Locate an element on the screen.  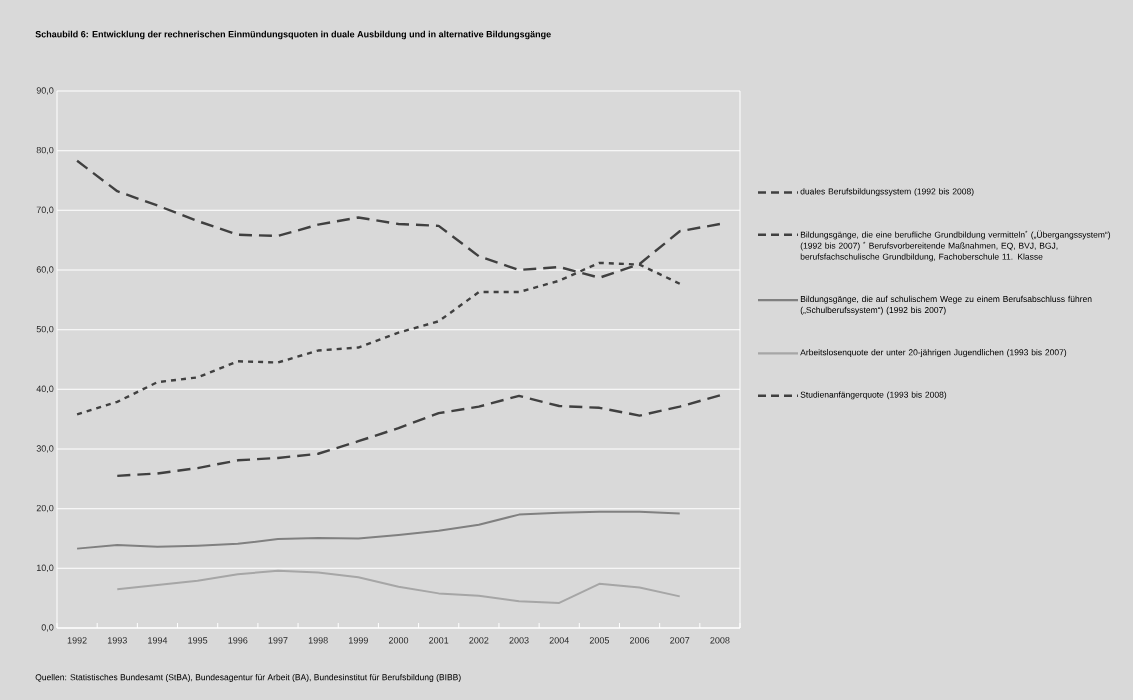
y-tick-label: 50,0 is located at coordinates (45, 329).